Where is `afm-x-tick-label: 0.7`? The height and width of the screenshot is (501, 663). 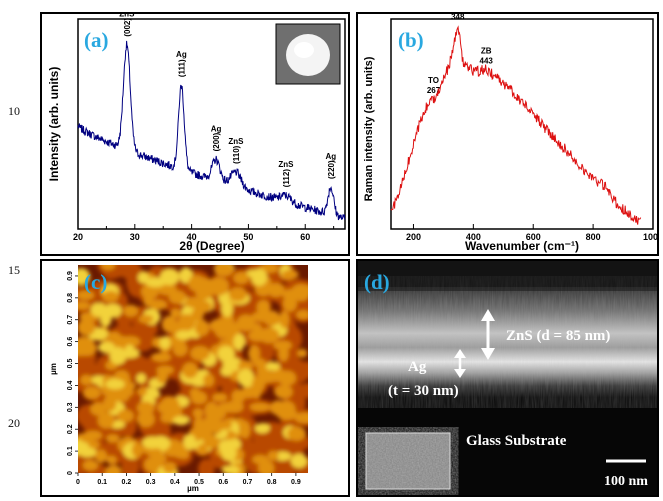 afm-x-tick-label: 0.7 is located at coordinates (248, 482).